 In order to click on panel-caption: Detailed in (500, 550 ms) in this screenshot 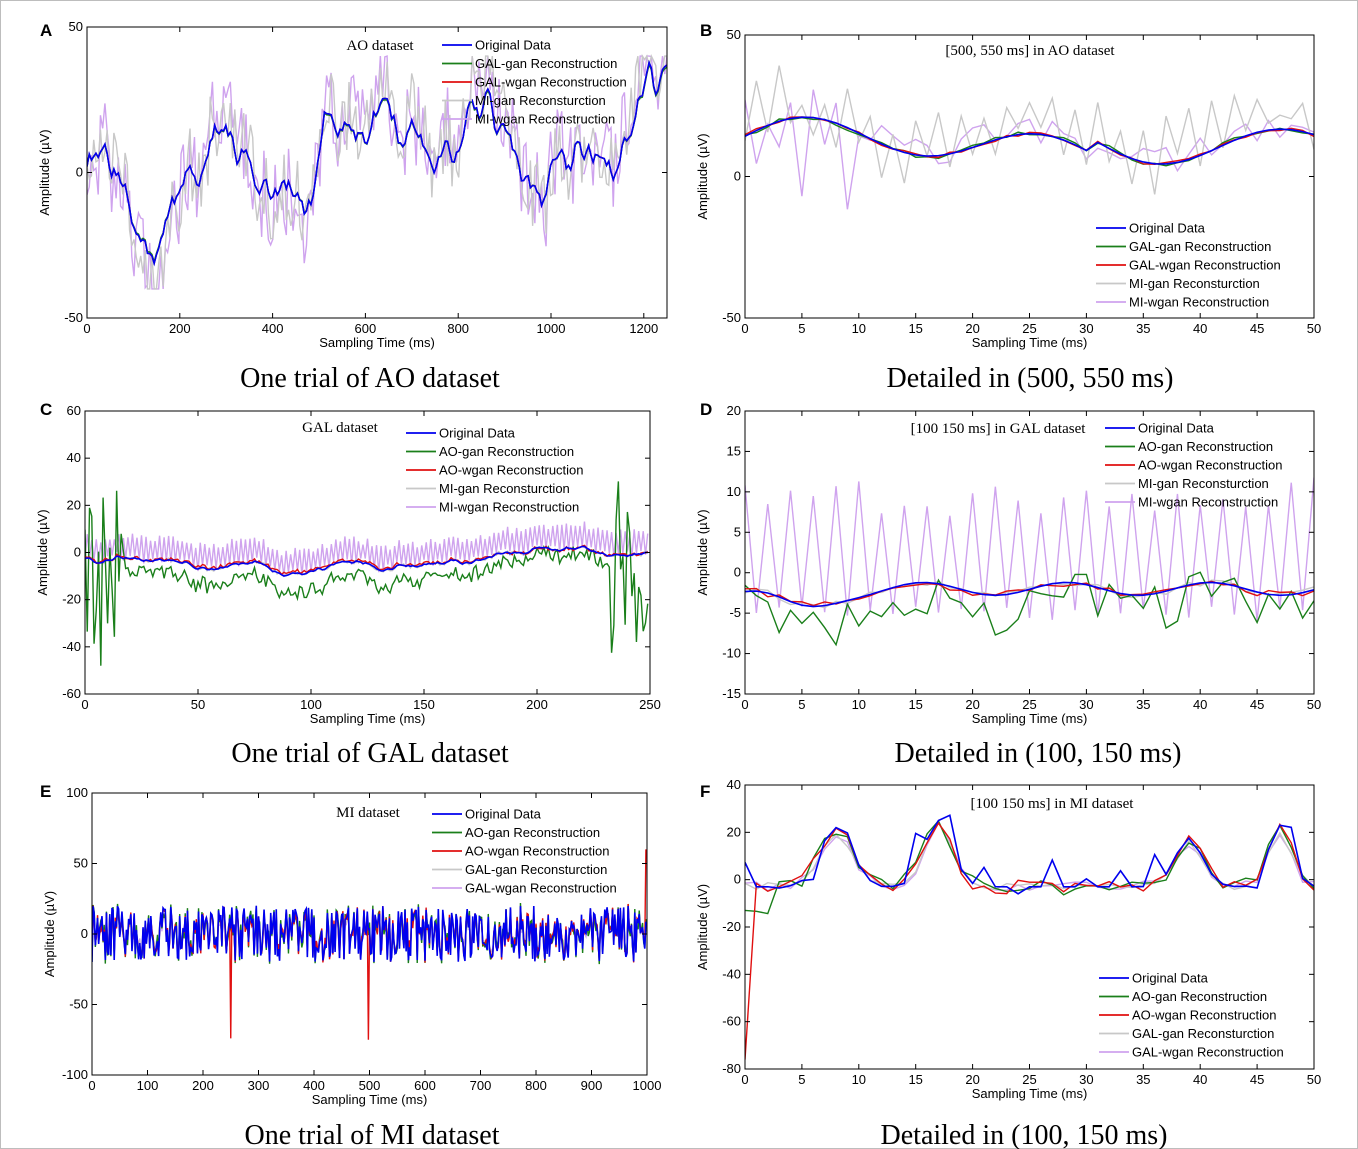, I will do `click(1030, 378)`.